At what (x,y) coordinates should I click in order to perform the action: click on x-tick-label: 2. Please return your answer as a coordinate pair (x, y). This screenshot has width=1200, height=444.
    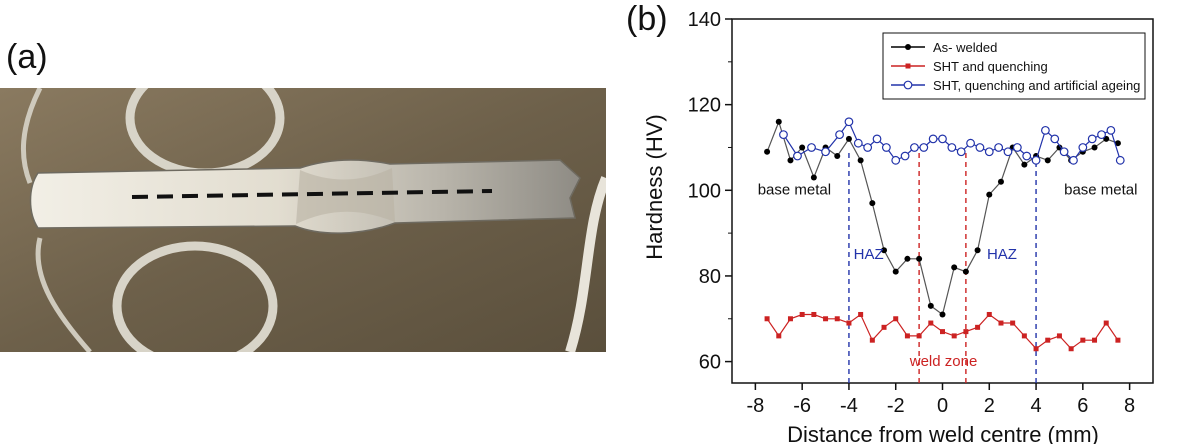
    Looking at the image, I should click on (989, 406).